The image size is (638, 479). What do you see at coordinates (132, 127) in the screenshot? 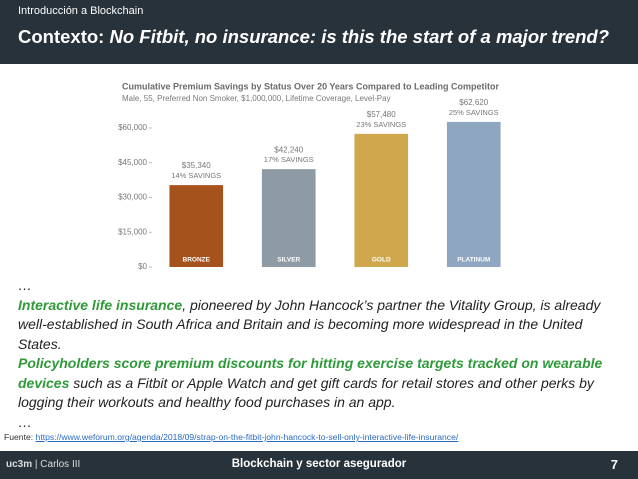
I see `y-tick-label: $60,000` at bounding box center [132, 127].